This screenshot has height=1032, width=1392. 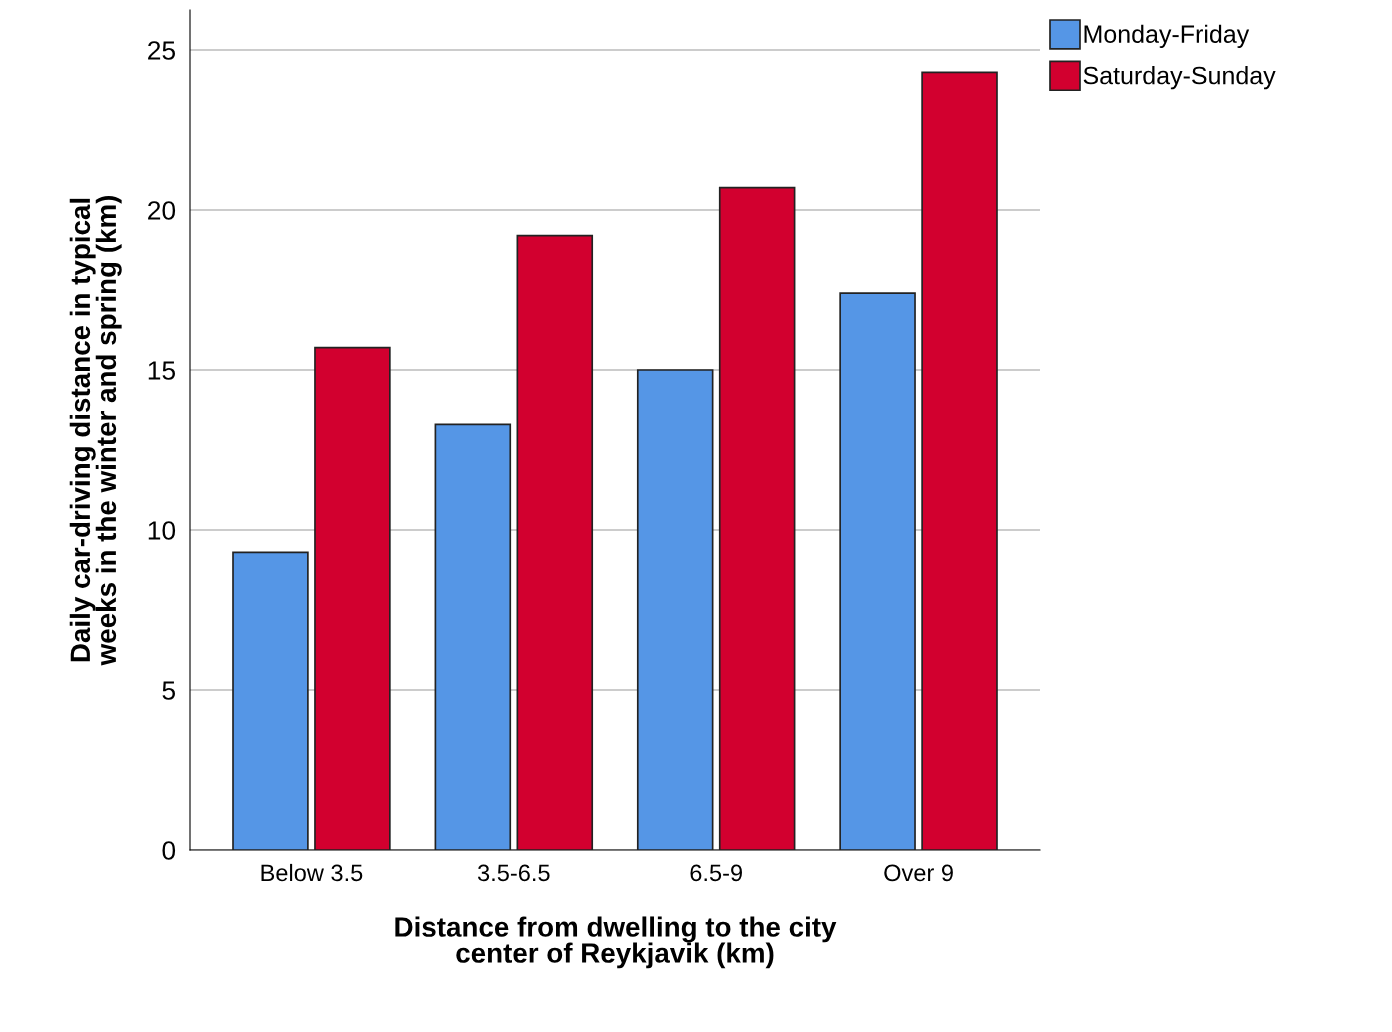 I want to click on x-axis-title: Distance from dwelling to the city center of Reykjavik (km), so click(x=616, y=942).